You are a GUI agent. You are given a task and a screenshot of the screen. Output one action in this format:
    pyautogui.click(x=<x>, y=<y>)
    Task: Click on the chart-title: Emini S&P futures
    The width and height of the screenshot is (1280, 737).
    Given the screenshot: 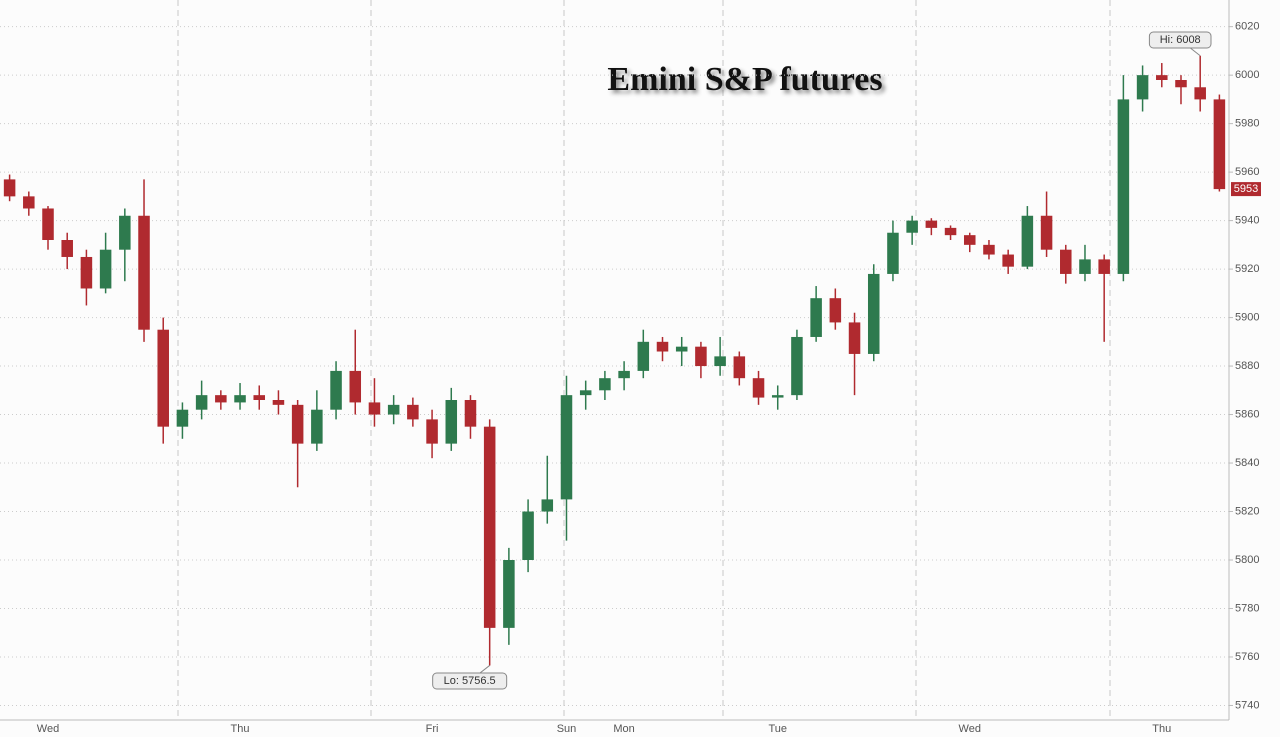 What is the action you would take?
    pyautogui.click(x=744, y=79)
    